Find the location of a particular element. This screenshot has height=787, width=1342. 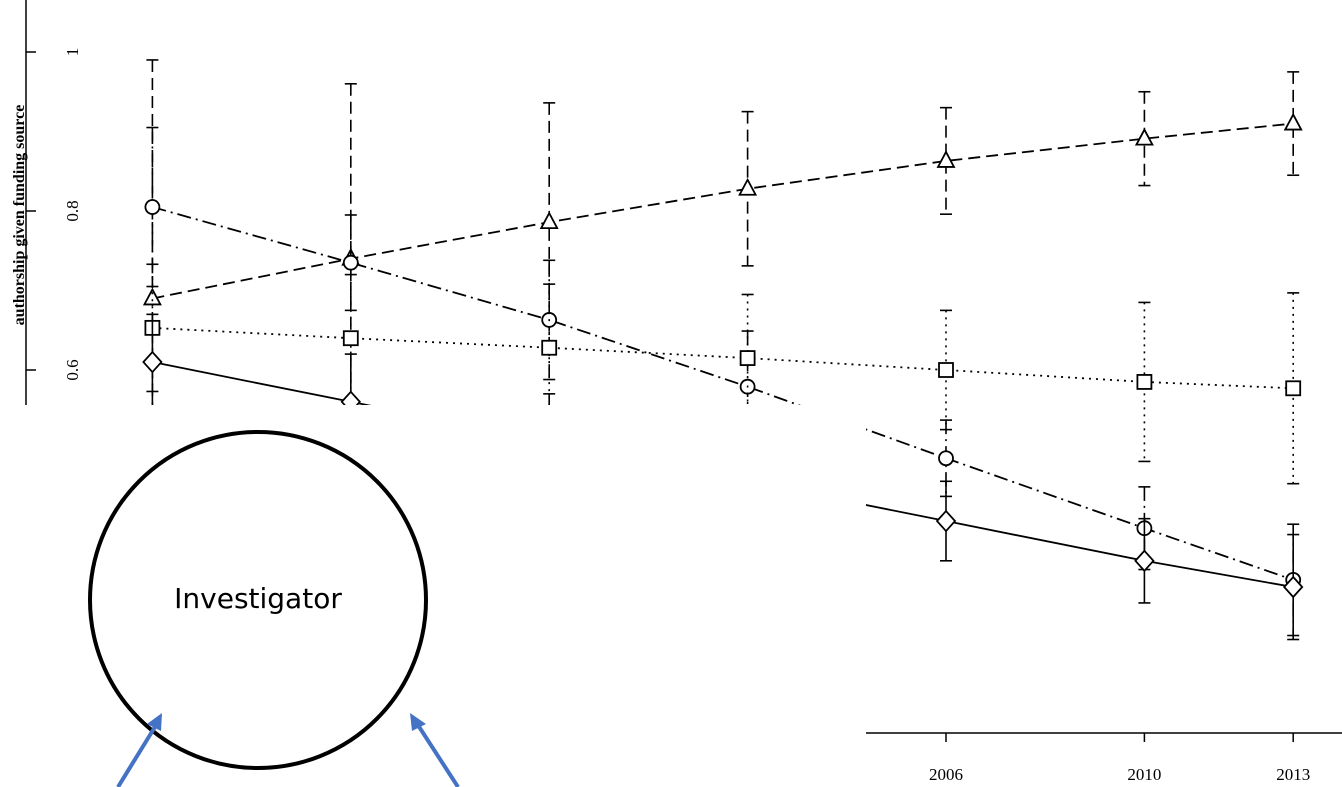

node-label: Investigator is located at coordinates (258, 598).